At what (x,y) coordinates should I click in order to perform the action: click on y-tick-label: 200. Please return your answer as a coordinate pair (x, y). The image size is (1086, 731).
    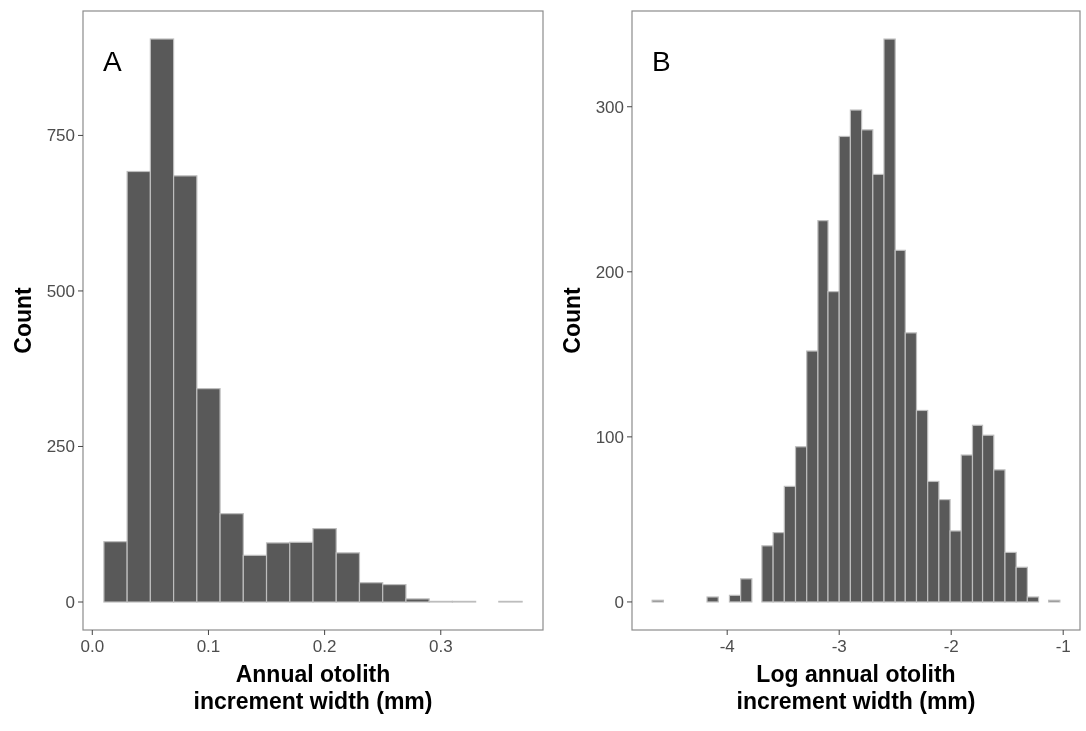
    Looking at the image, I should click on (609, 272).